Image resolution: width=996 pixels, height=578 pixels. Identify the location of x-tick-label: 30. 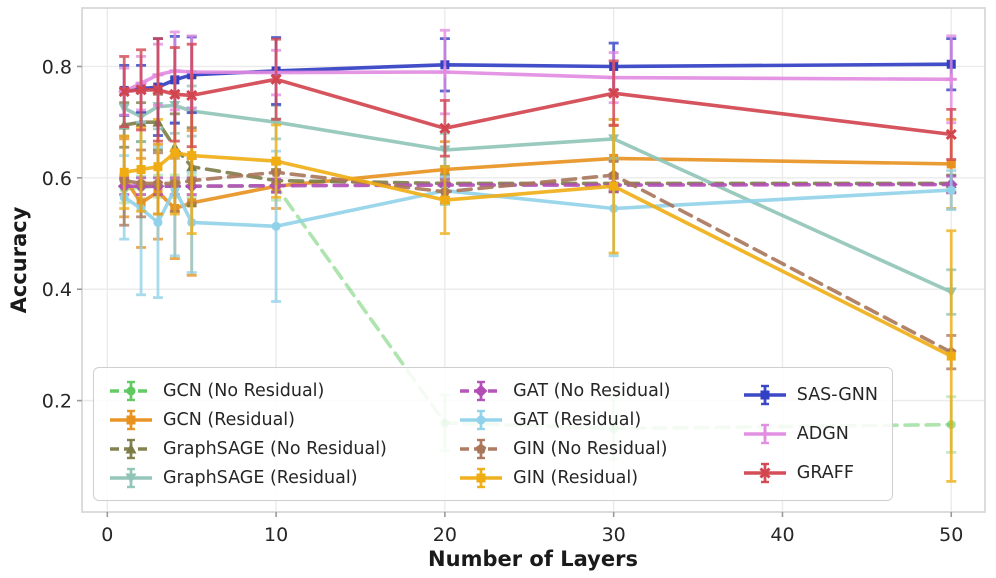
(614, 535).